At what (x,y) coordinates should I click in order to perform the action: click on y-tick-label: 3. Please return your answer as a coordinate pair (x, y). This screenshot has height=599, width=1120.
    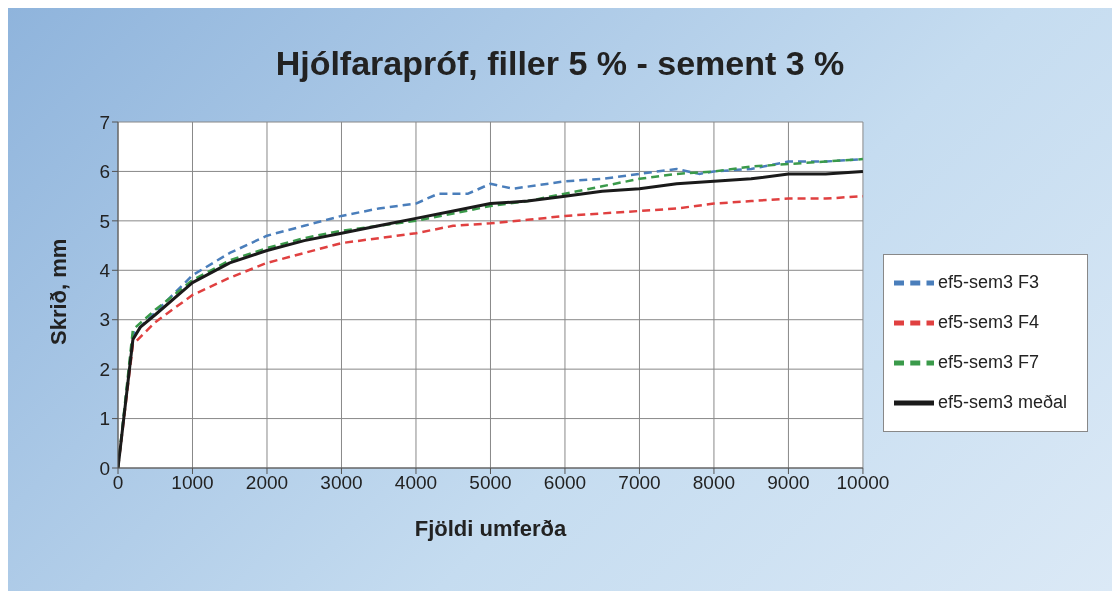
    Looking at the image, I should click on (104, 320).